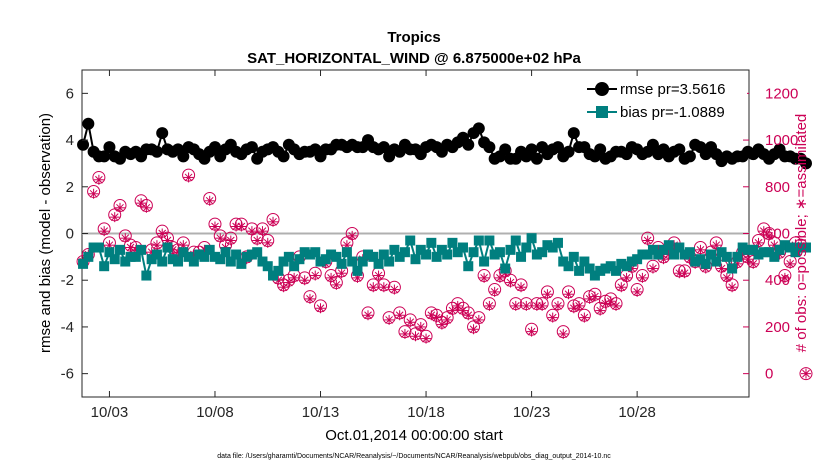 Image resolution: width=830 pixels, height=470 pixels. What do you see at coordinates (74, 234) in the screenshot?
I see `left-y-axis-ticks: 6 4 2 0 -2 -4 -6` at bounding box center [74, 234].